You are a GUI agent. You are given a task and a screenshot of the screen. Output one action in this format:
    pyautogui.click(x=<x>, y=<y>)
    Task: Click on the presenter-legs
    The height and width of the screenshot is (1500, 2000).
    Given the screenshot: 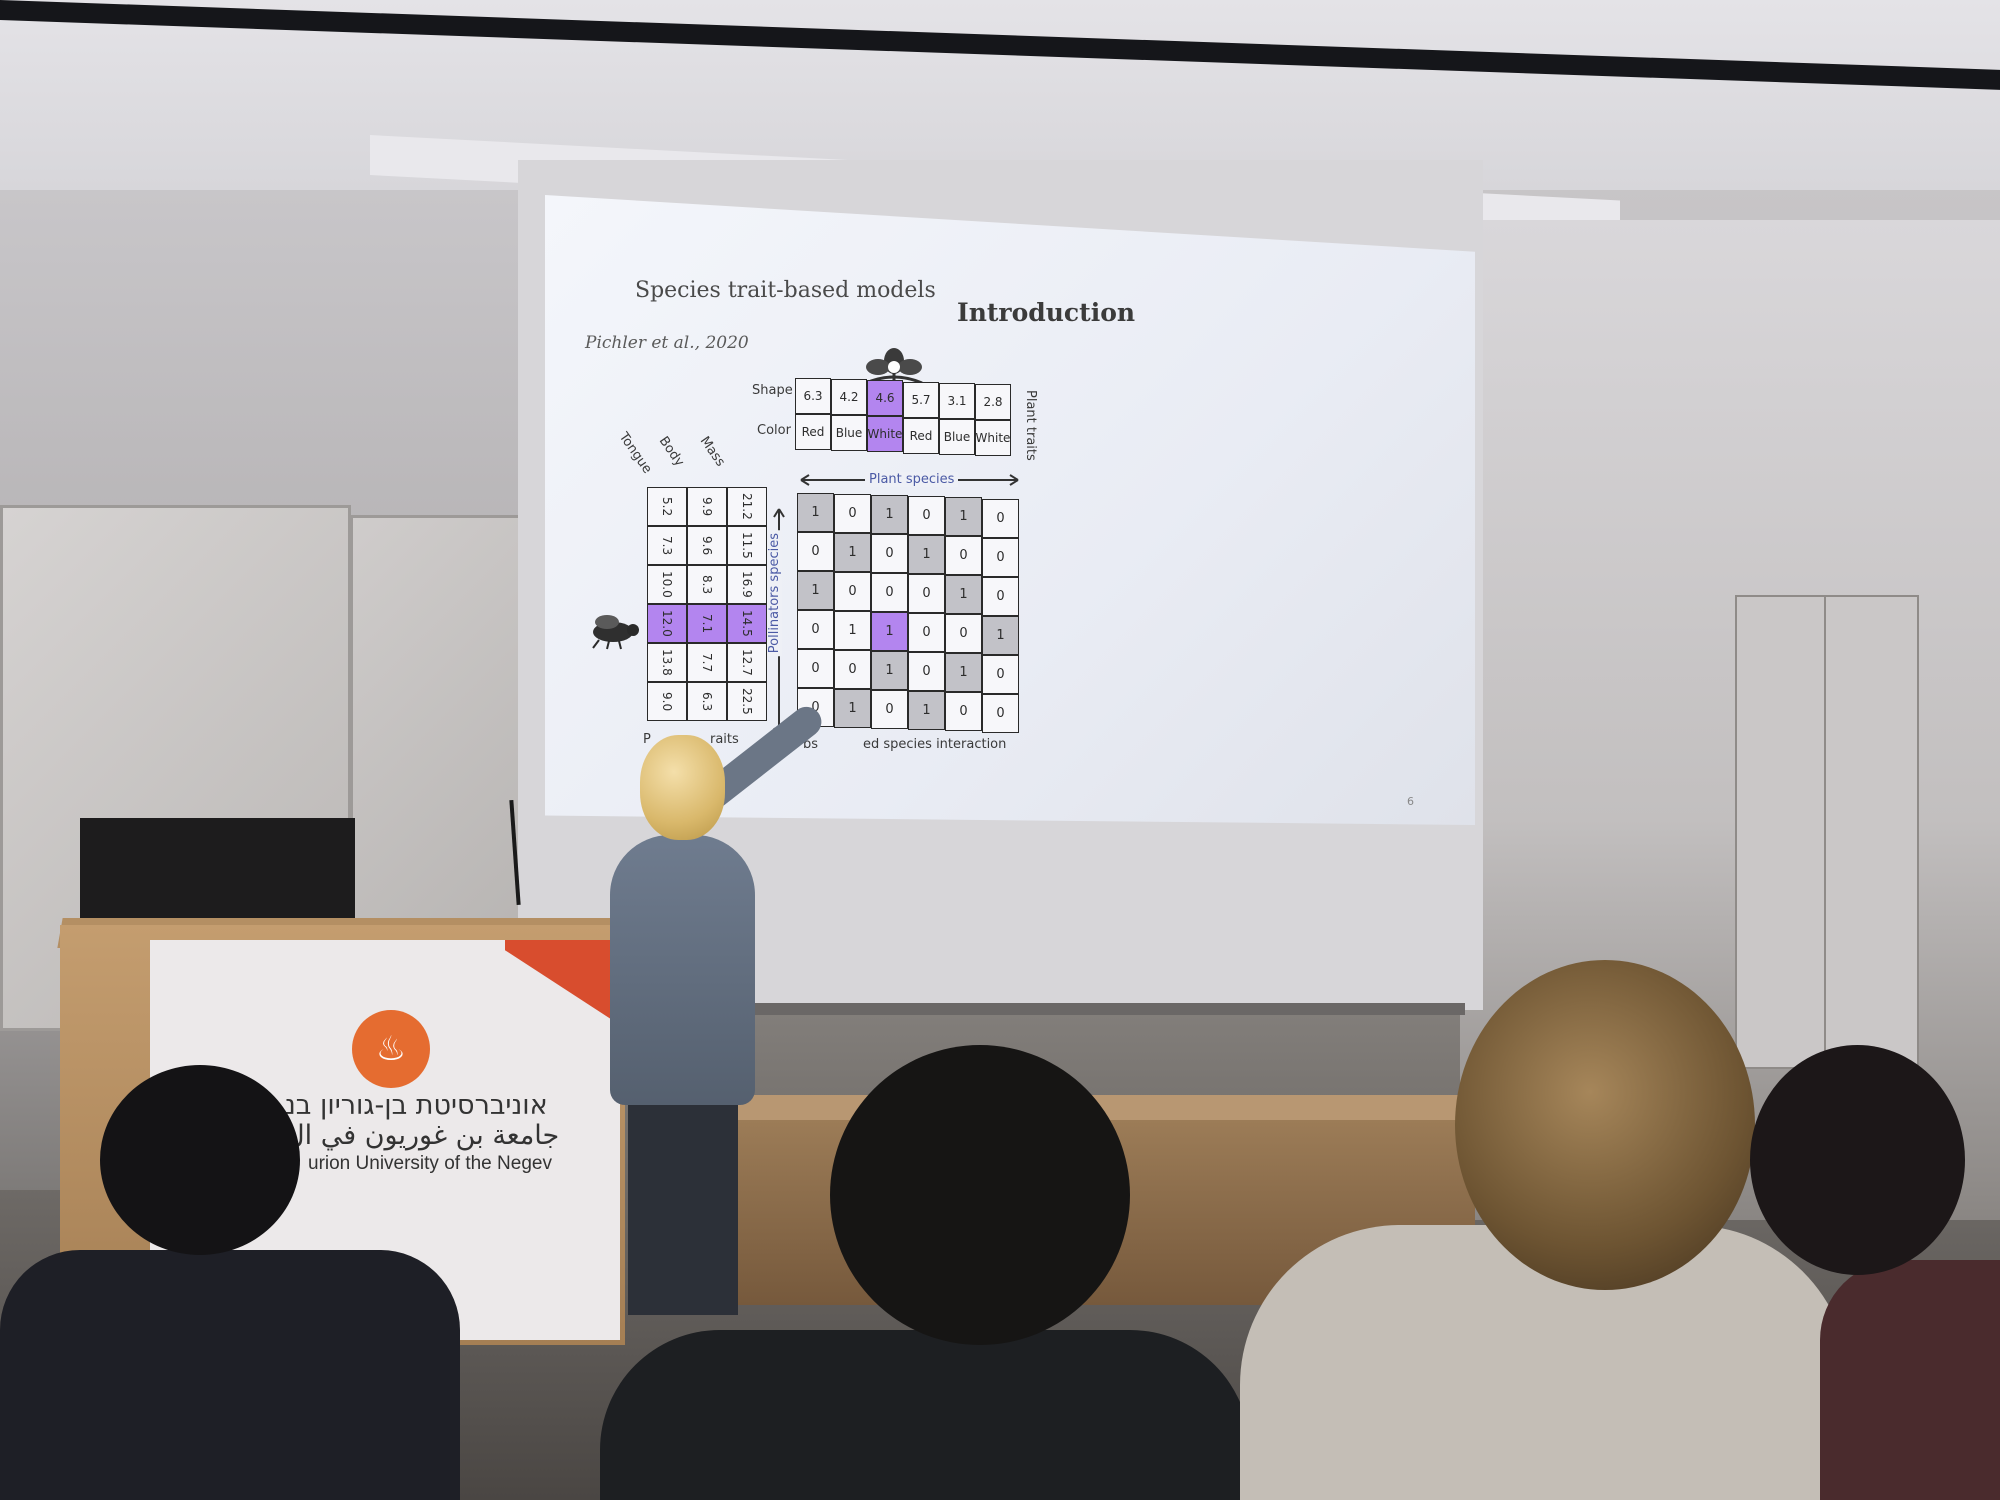 What is the action you would take?
    pyautogui.click(x=683, y=1205)
    